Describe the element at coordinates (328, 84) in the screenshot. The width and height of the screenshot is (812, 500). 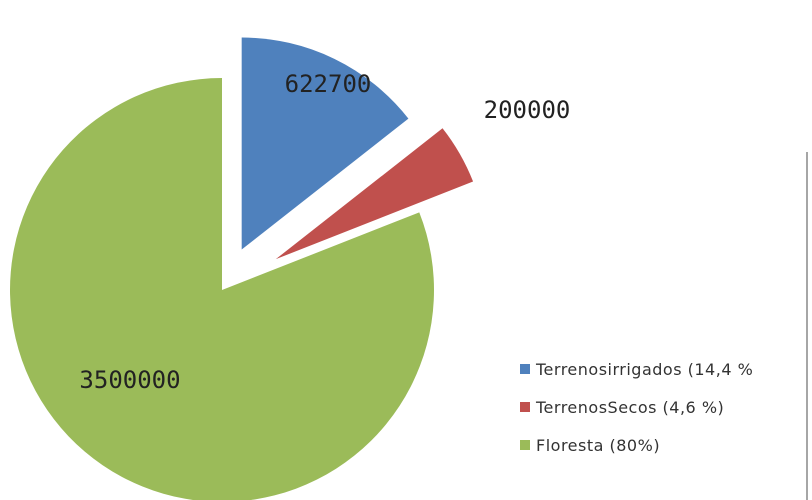
I see `data-label-terrenos-irrigados: 622700` at that location.